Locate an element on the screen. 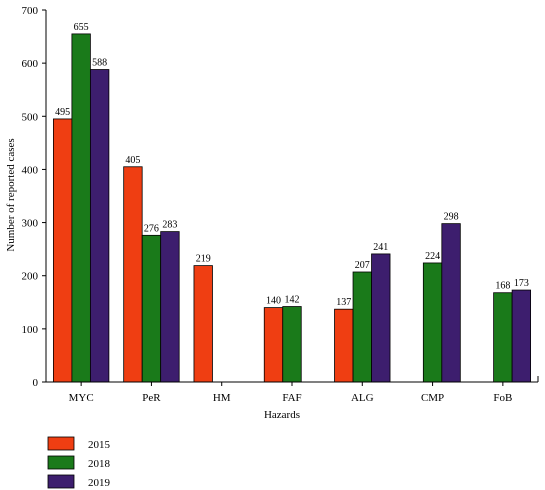 The width and height of the screenshot is (545, 490). data-label: 495 is located at coordinates (62, 112).